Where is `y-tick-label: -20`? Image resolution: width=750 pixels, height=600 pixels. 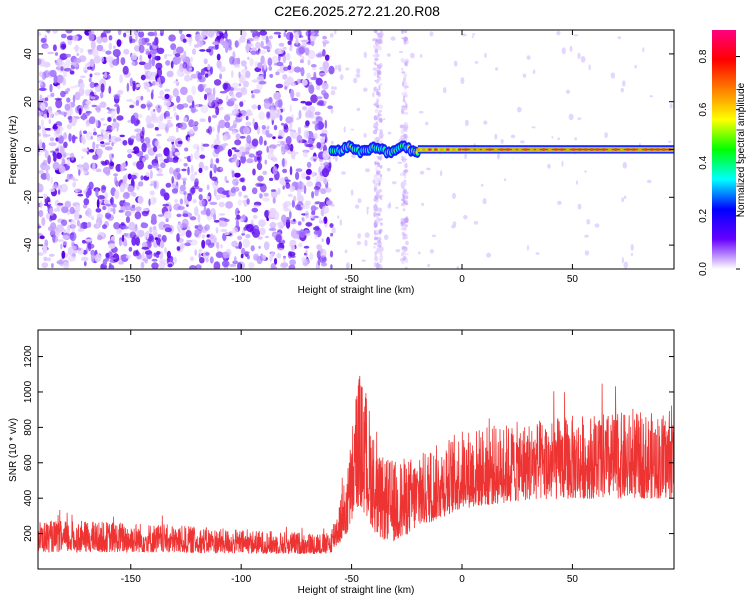
y-tick-label: -20 is located at coordinates (28, 197).